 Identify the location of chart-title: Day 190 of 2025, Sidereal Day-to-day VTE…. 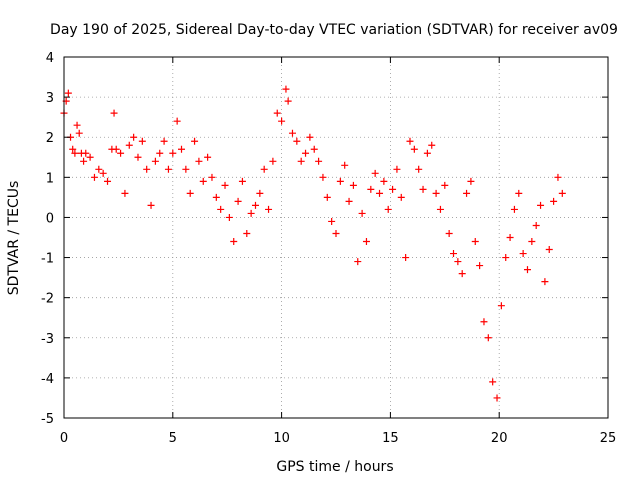
(334, 30).